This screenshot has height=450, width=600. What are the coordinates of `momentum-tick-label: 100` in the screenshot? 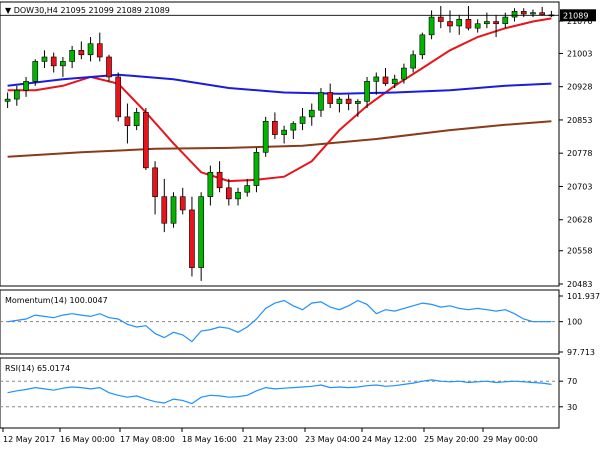 It's located at (574, 322).